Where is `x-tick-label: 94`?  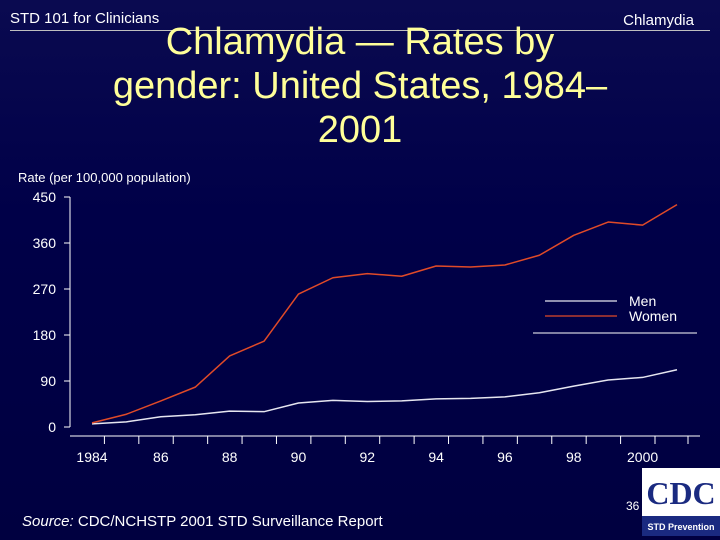 x-tick-label: 94 is located at coordinates (436, 457).